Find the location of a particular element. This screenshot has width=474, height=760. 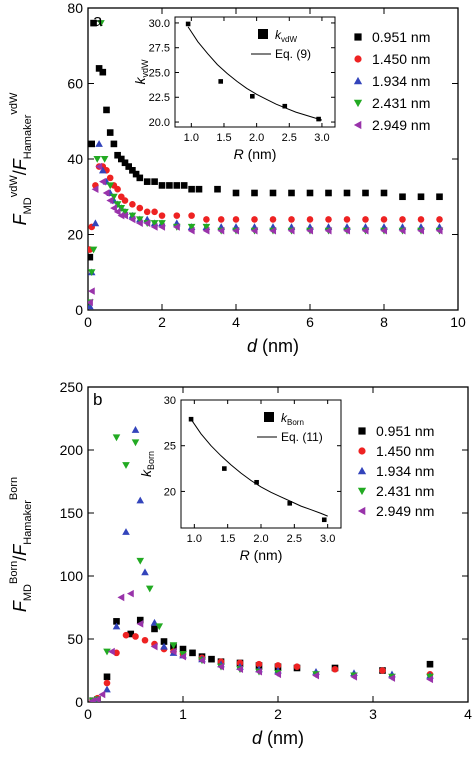

y-label-num-sup: vdW is located at coordinates (14, 186).